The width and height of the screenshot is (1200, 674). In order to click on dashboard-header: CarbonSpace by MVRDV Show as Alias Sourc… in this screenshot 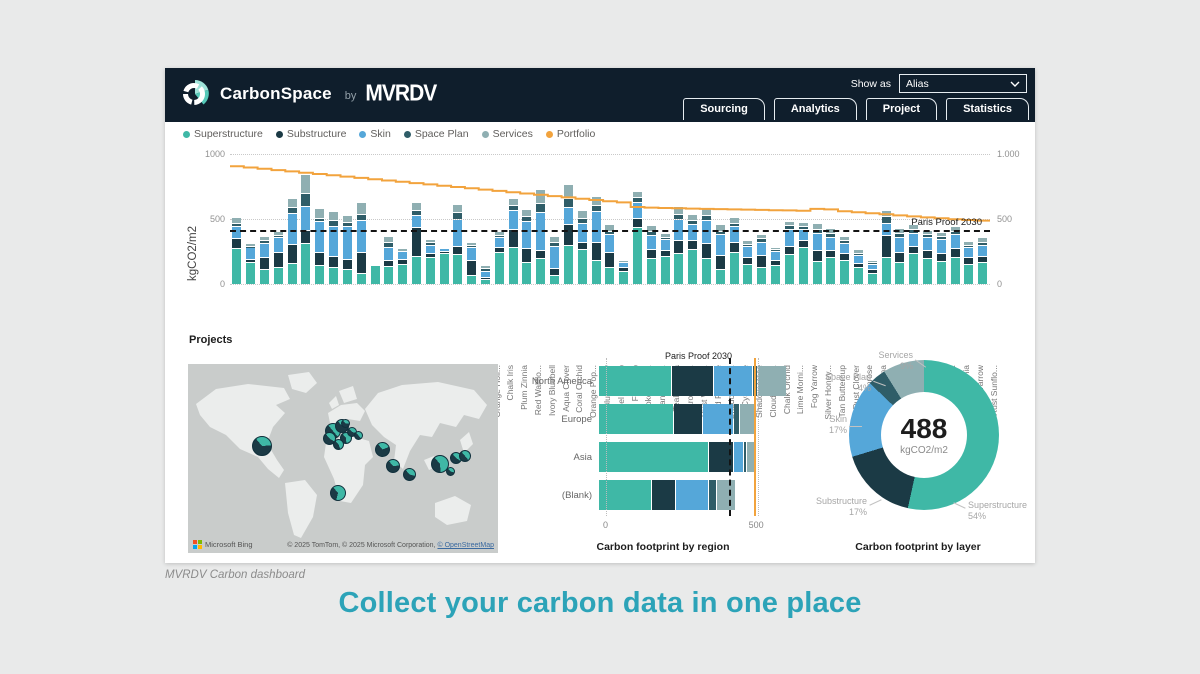, I will do `click(600, 95)`.